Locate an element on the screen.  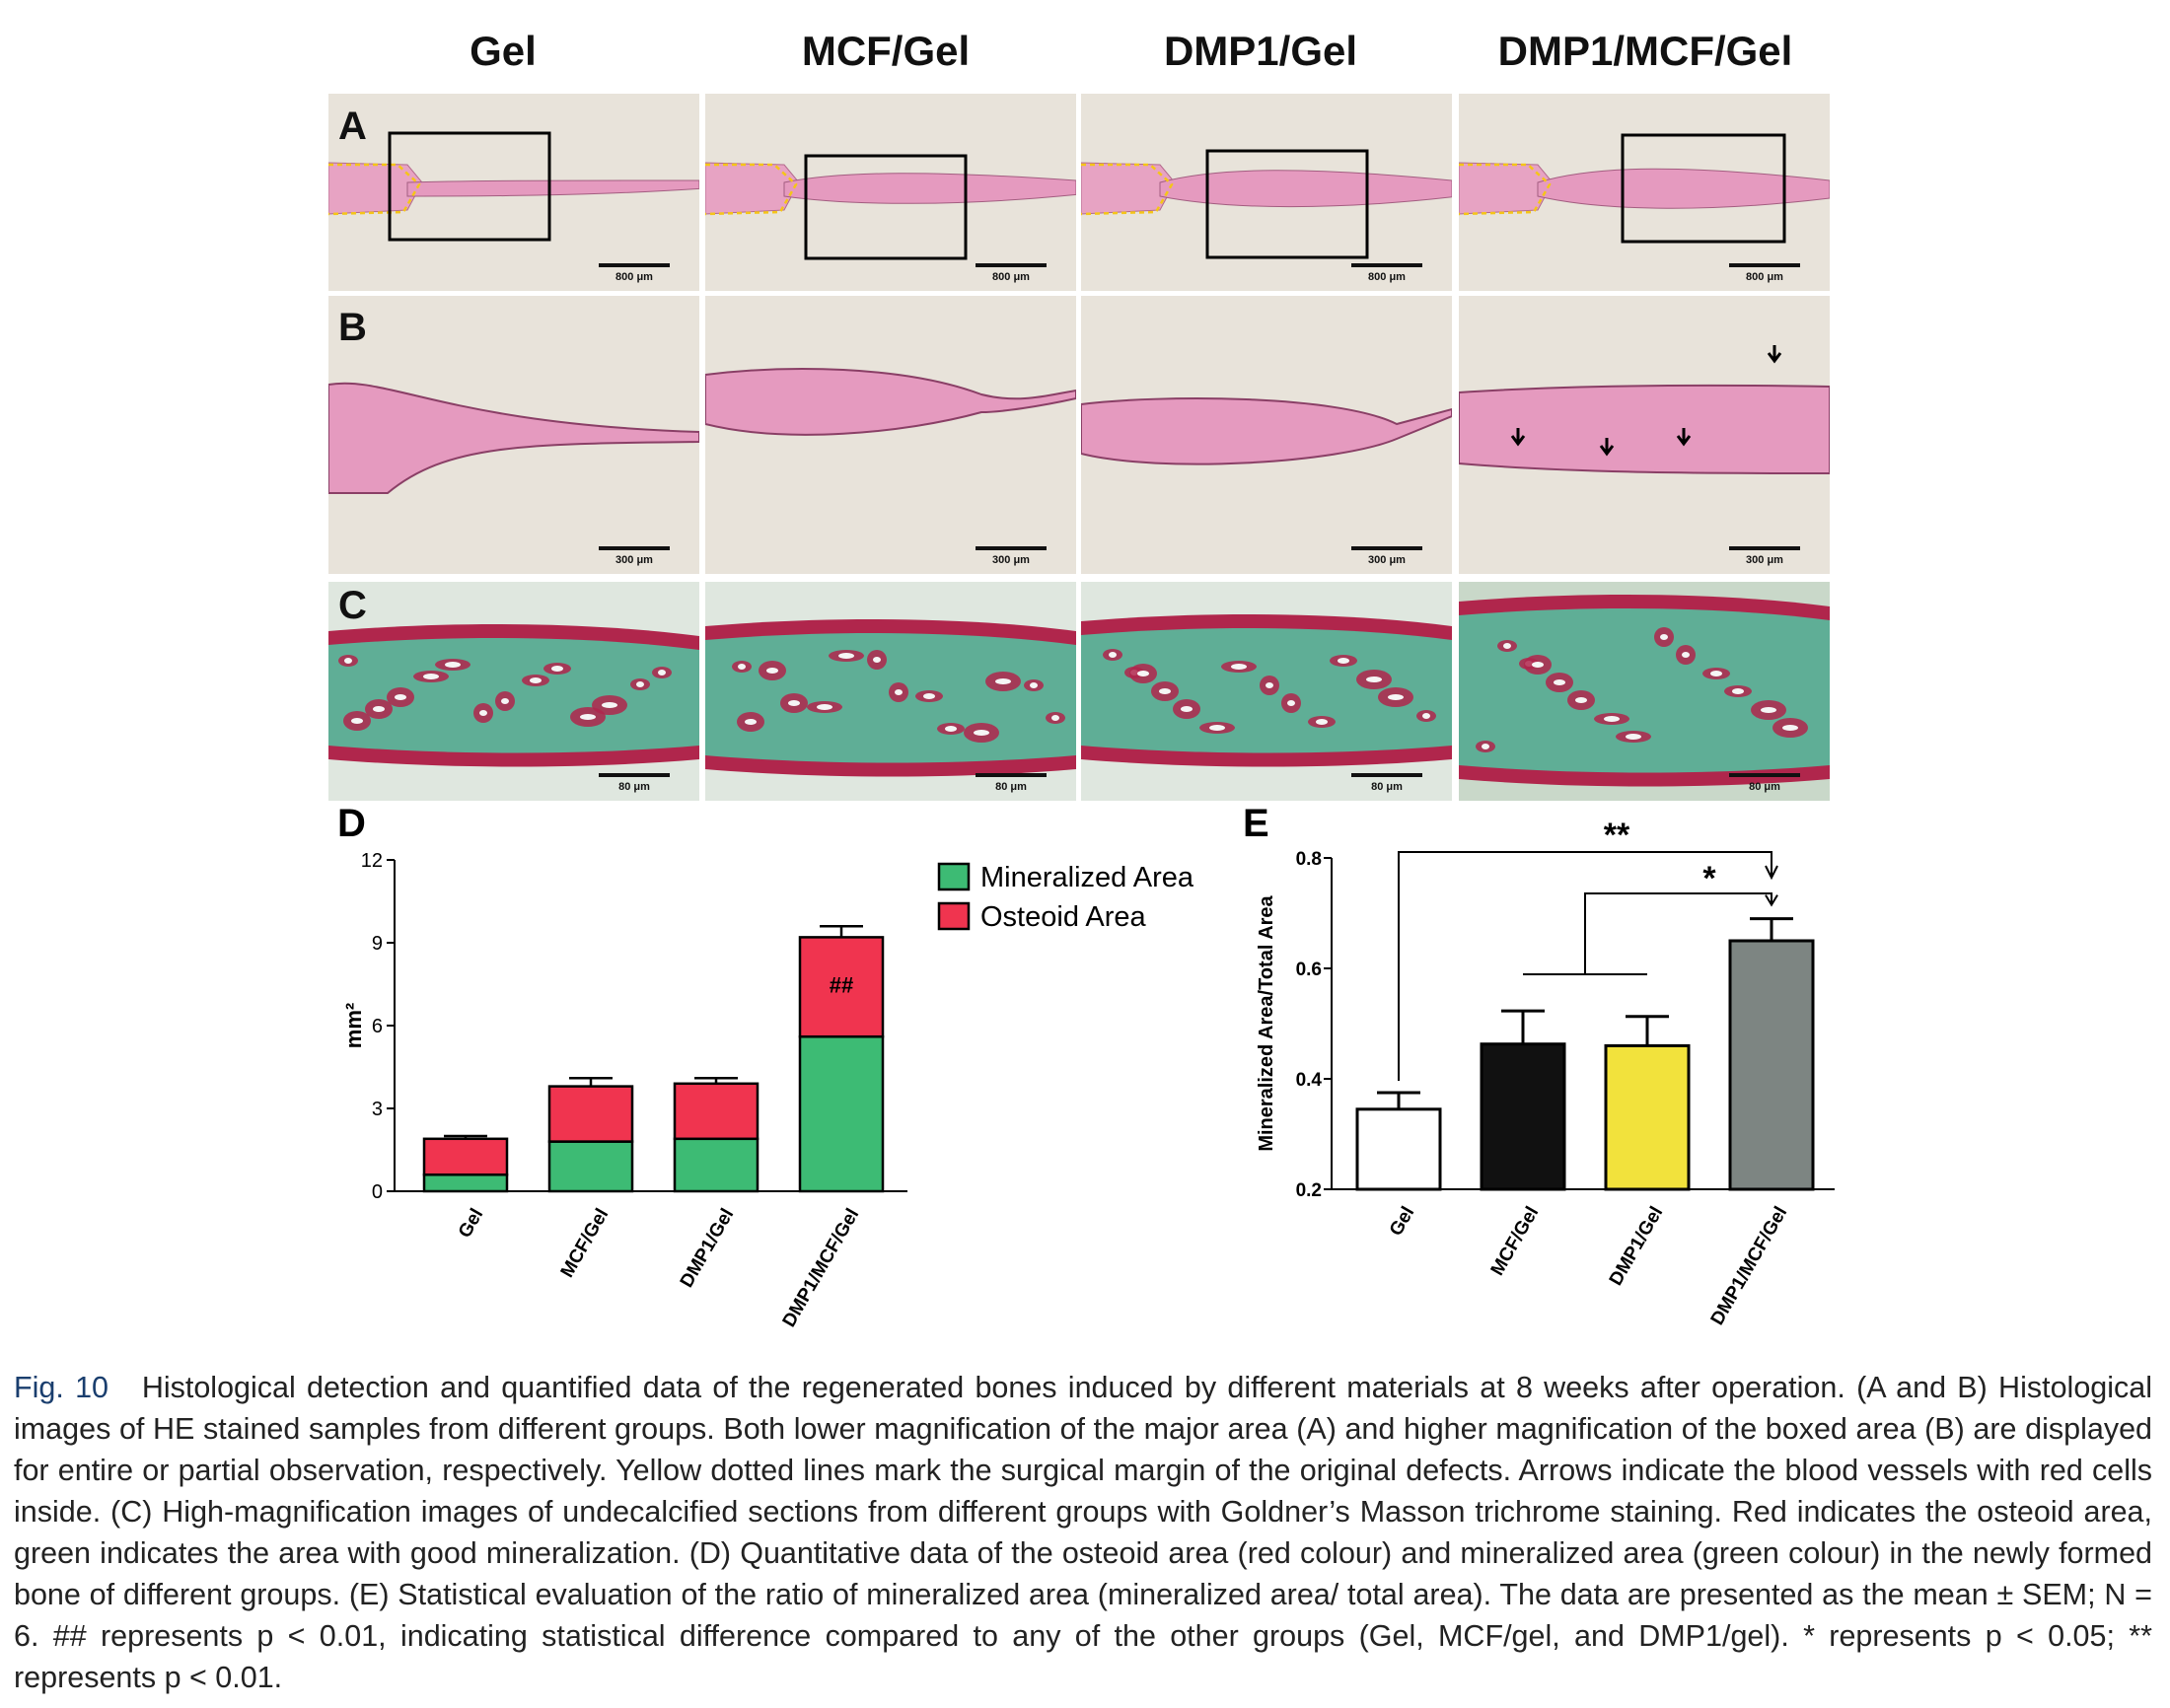
histology-image-b-dmp1-gel is located at coordinates (1266, 435).